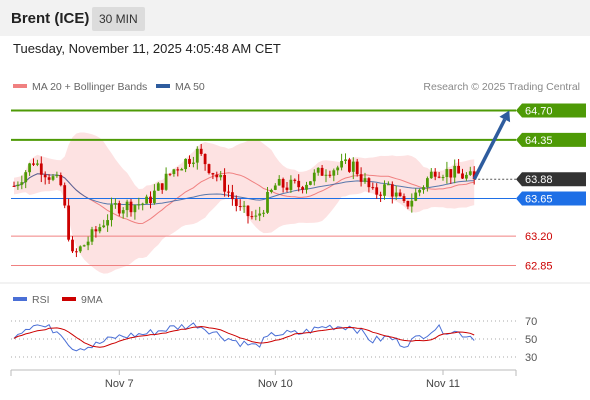 This screenshot has width=590, height=400. Describe the element at coordinates (539, 141) in the screenshot. I see `level-label: 64.35` at that location.